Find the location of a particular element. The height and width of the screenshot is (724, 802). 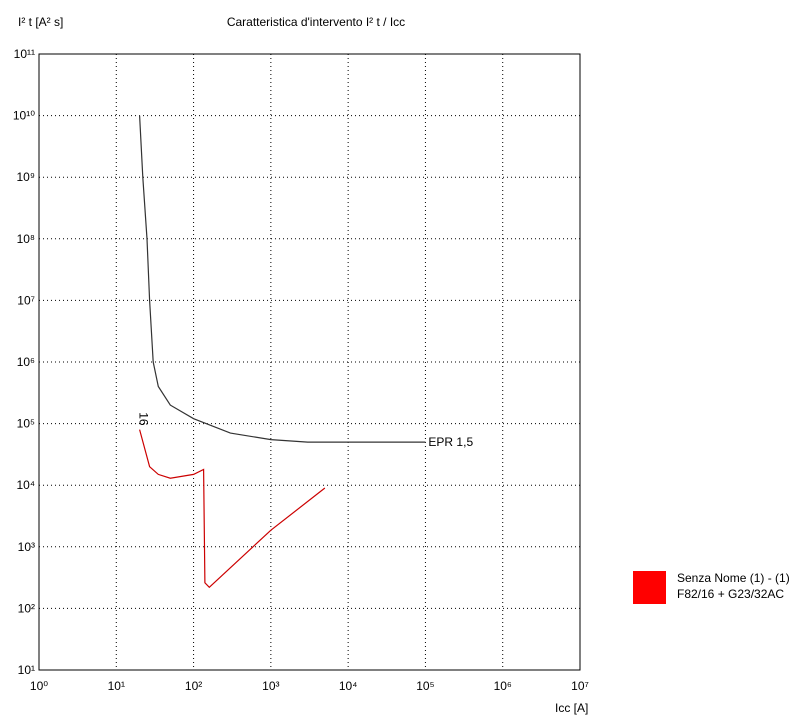

x-axis-label: Icc [A] is located at coordinates (571, 708).